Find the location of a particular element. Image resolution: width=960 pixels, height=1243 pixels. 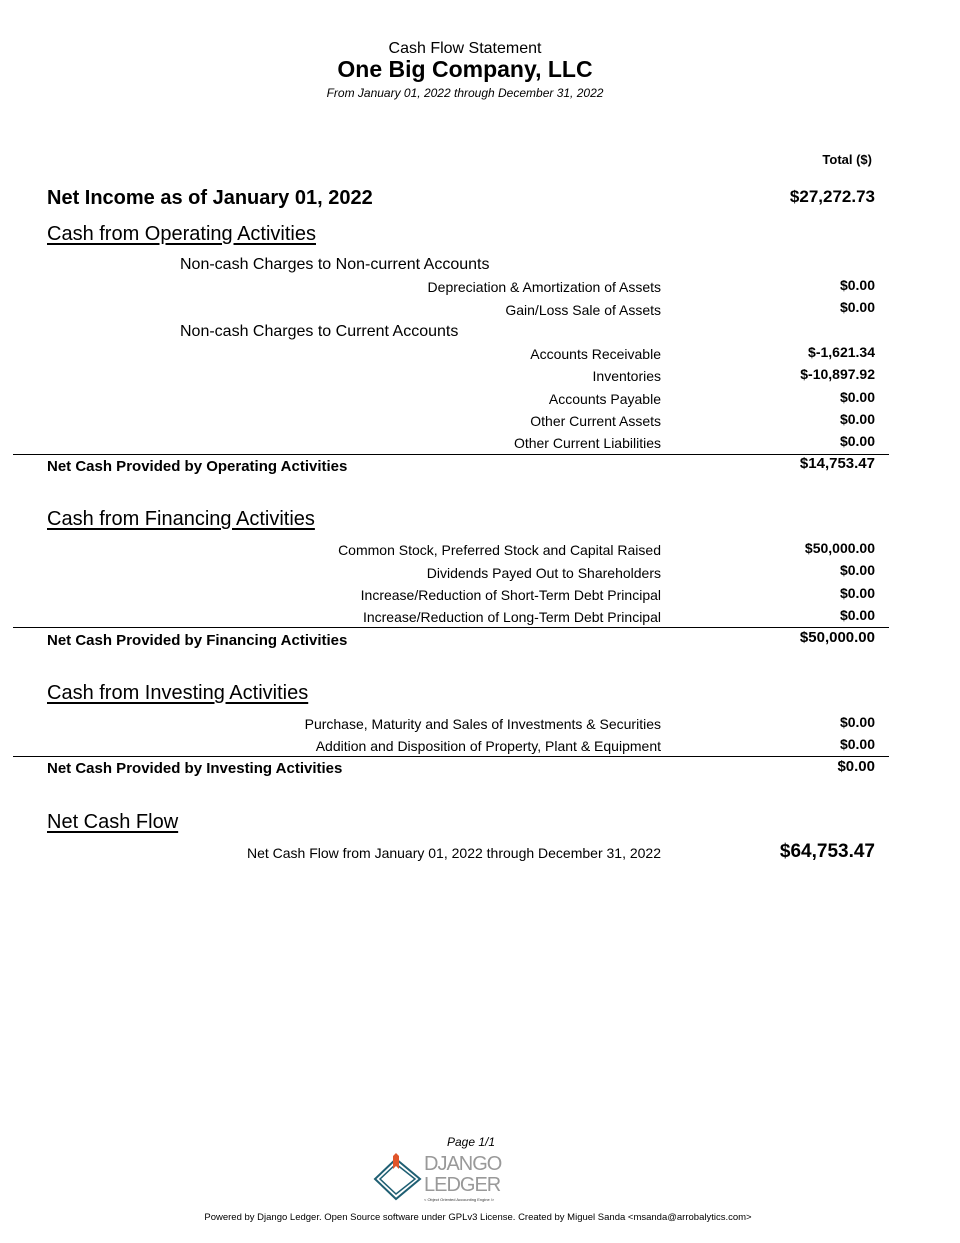

net-investing-value: $0.00 is located at coordinates (856, 766).